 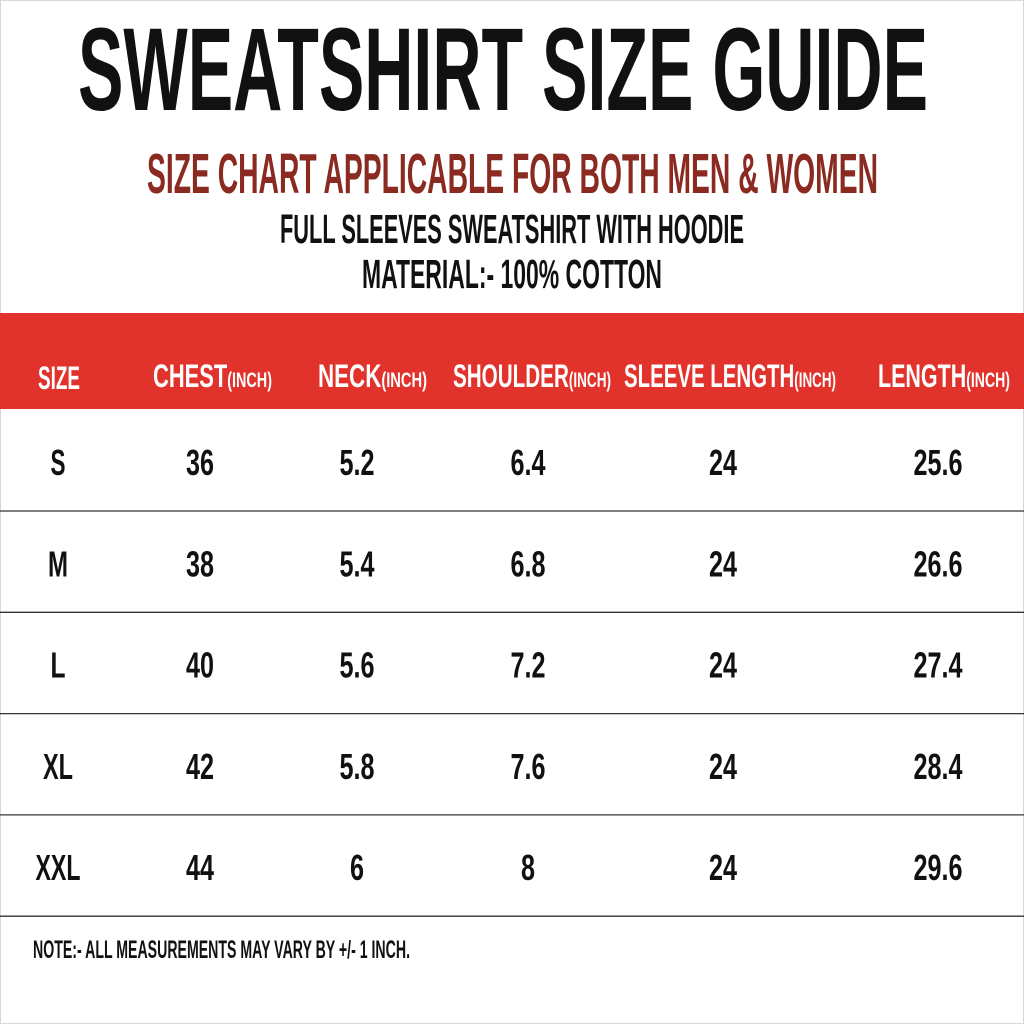 I want to click on column-header-neck: NECK(INCH), so click(x=372, y=376).